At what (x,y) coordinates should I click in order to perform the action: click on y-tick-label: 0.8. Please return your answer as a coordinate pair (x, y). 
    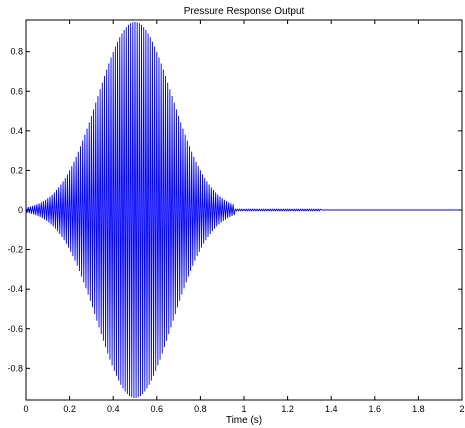
    Looking at the image, I should click on (16, 52).